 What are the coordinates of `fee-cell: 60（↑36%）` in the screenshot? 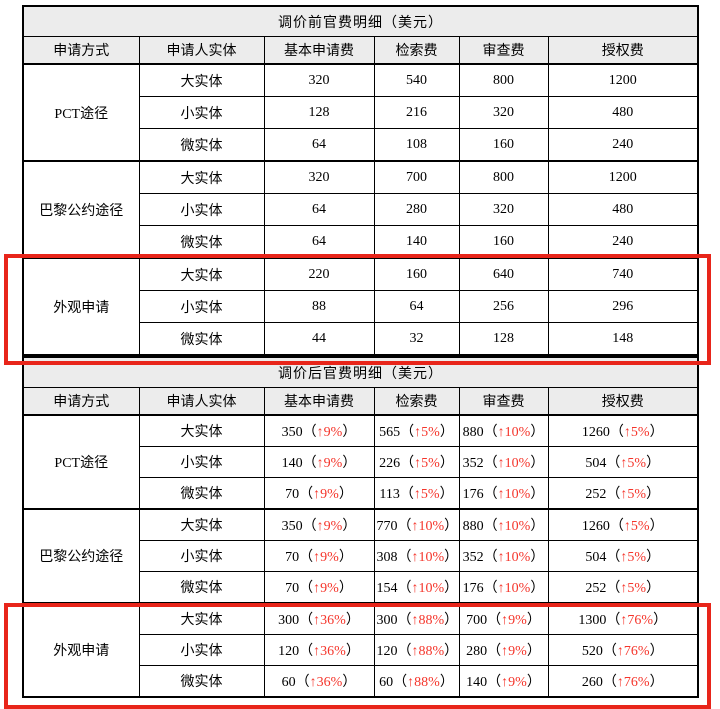 It's located at (319, 681).